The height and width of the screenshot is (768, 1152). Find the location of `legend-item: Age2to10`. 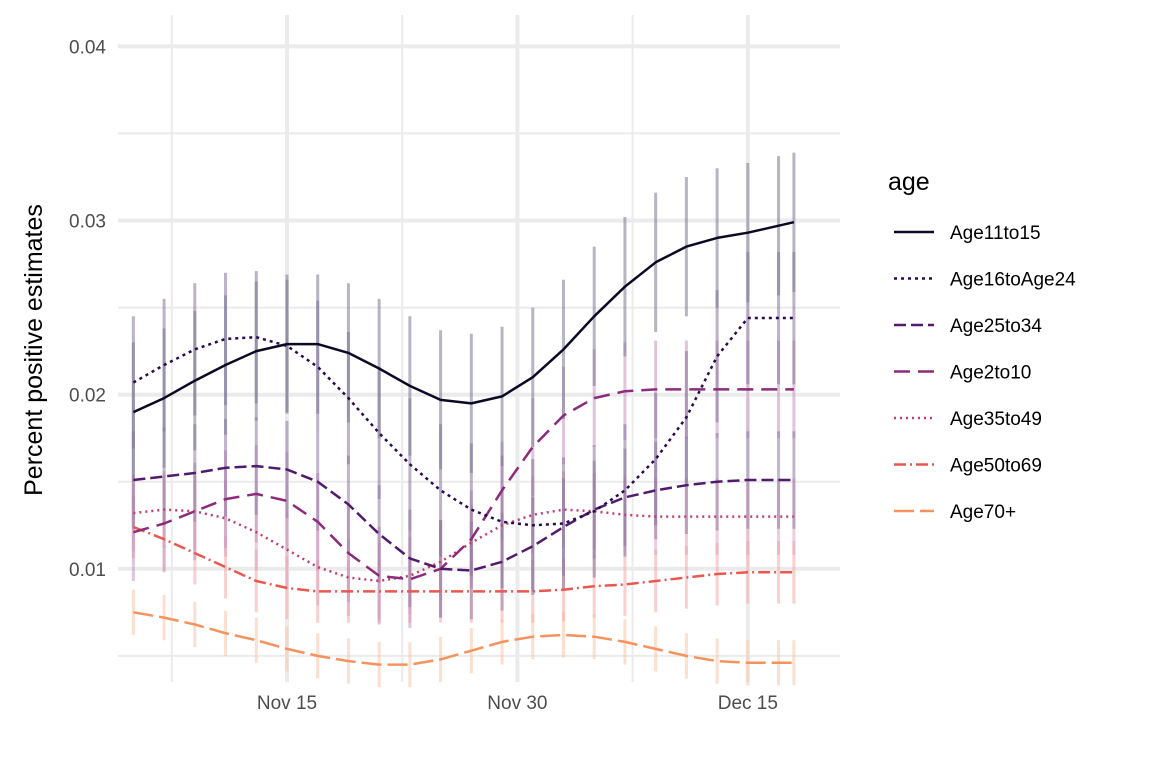

legend-item: Age2to10 is located at coordinates (962, 373).